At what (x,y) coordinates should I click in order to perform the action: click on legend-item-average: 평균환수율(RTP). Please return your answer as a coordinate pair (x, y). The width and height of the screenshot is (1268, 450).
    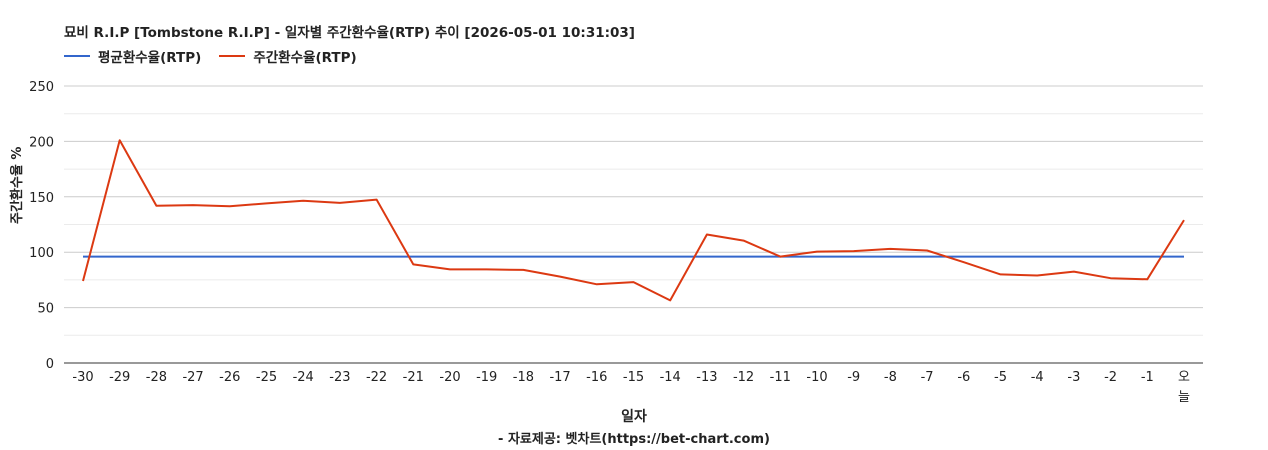
    Looking at the image, I should click on (132, 56).